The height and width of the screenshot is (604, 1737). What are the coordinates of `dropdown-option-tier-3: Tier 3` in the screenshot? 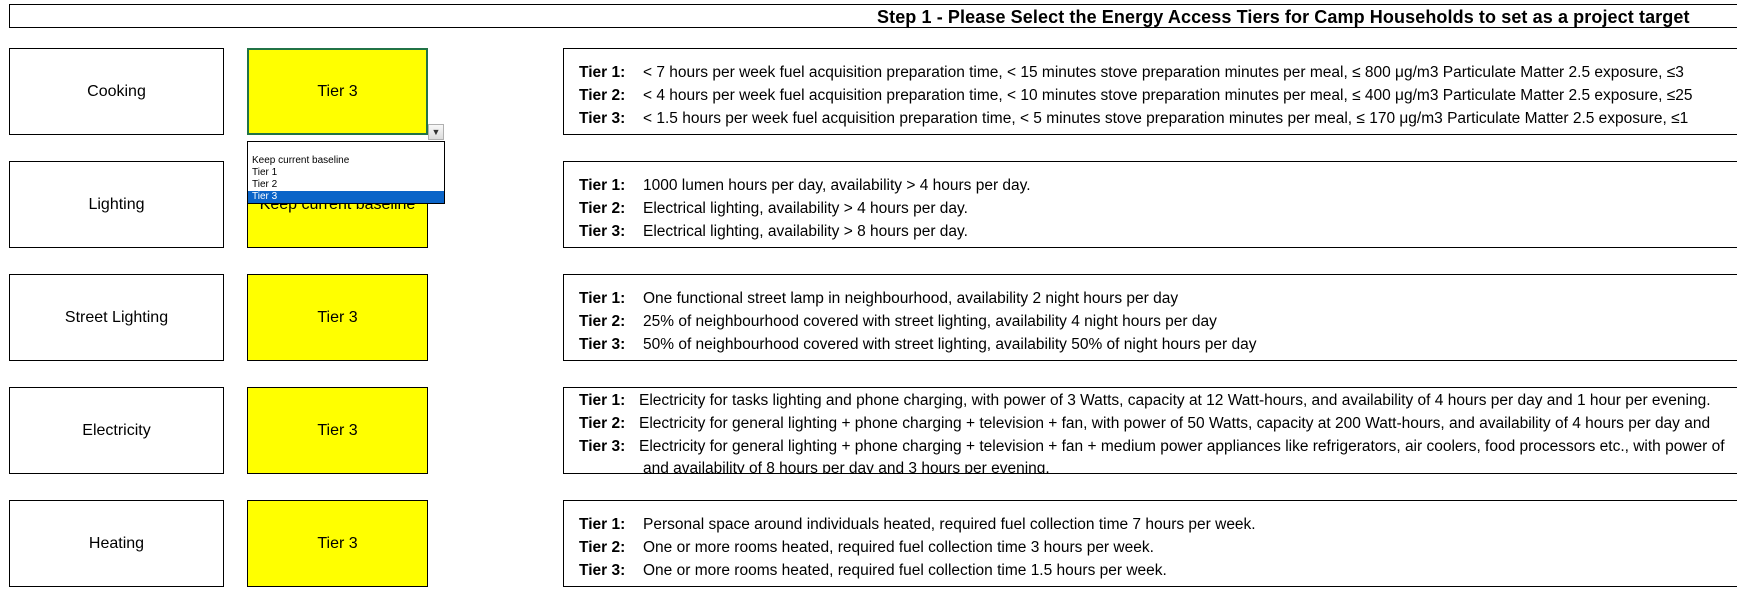 It's located at (346, 197).